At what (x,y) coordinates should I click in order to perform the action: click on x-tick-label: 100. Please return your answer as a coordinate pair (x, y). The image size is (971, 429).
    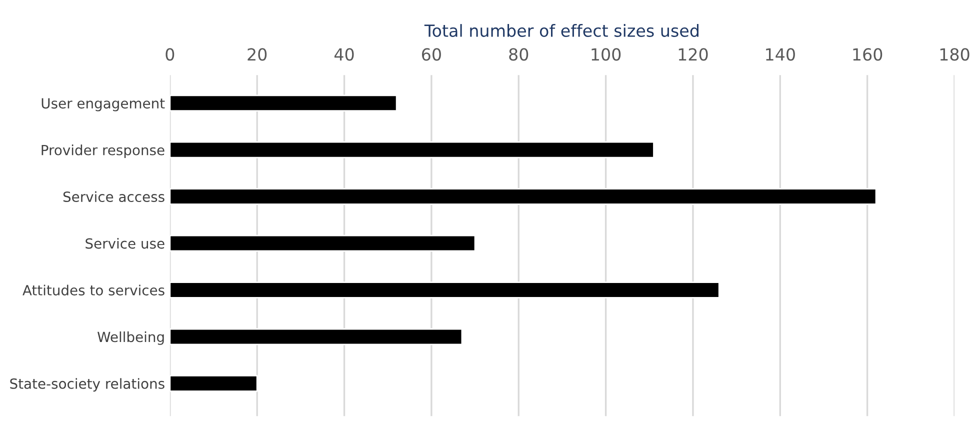
    Looking at the image, I should click on (606, 54).